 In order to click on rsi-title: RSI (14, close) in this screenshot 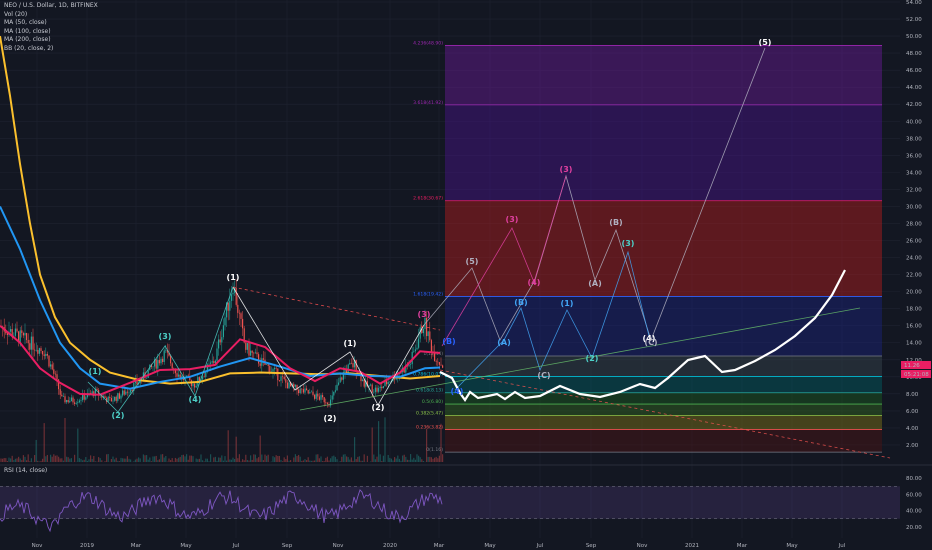, I will do `click(26, 470)`.